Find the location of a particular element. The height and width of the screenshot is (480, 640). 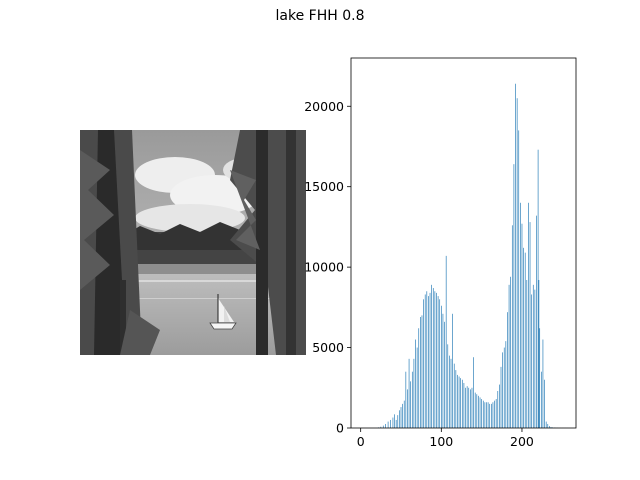

y-axis-ticks: 0 5000 10000 15000 20000 is located at coordinates (327, 267).